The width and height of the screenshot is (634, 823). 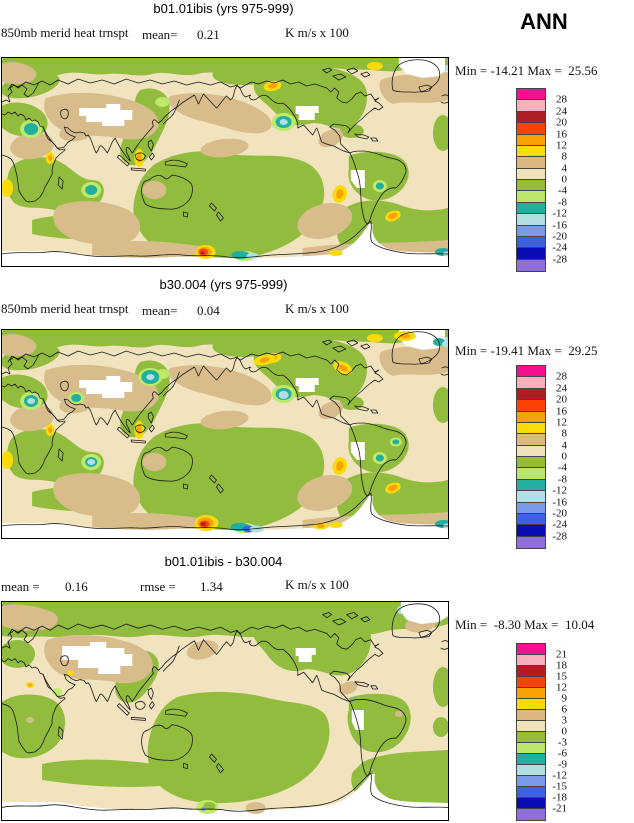 I want to click on panel1-mean-value: 0.21, so click(x=208, y=34).